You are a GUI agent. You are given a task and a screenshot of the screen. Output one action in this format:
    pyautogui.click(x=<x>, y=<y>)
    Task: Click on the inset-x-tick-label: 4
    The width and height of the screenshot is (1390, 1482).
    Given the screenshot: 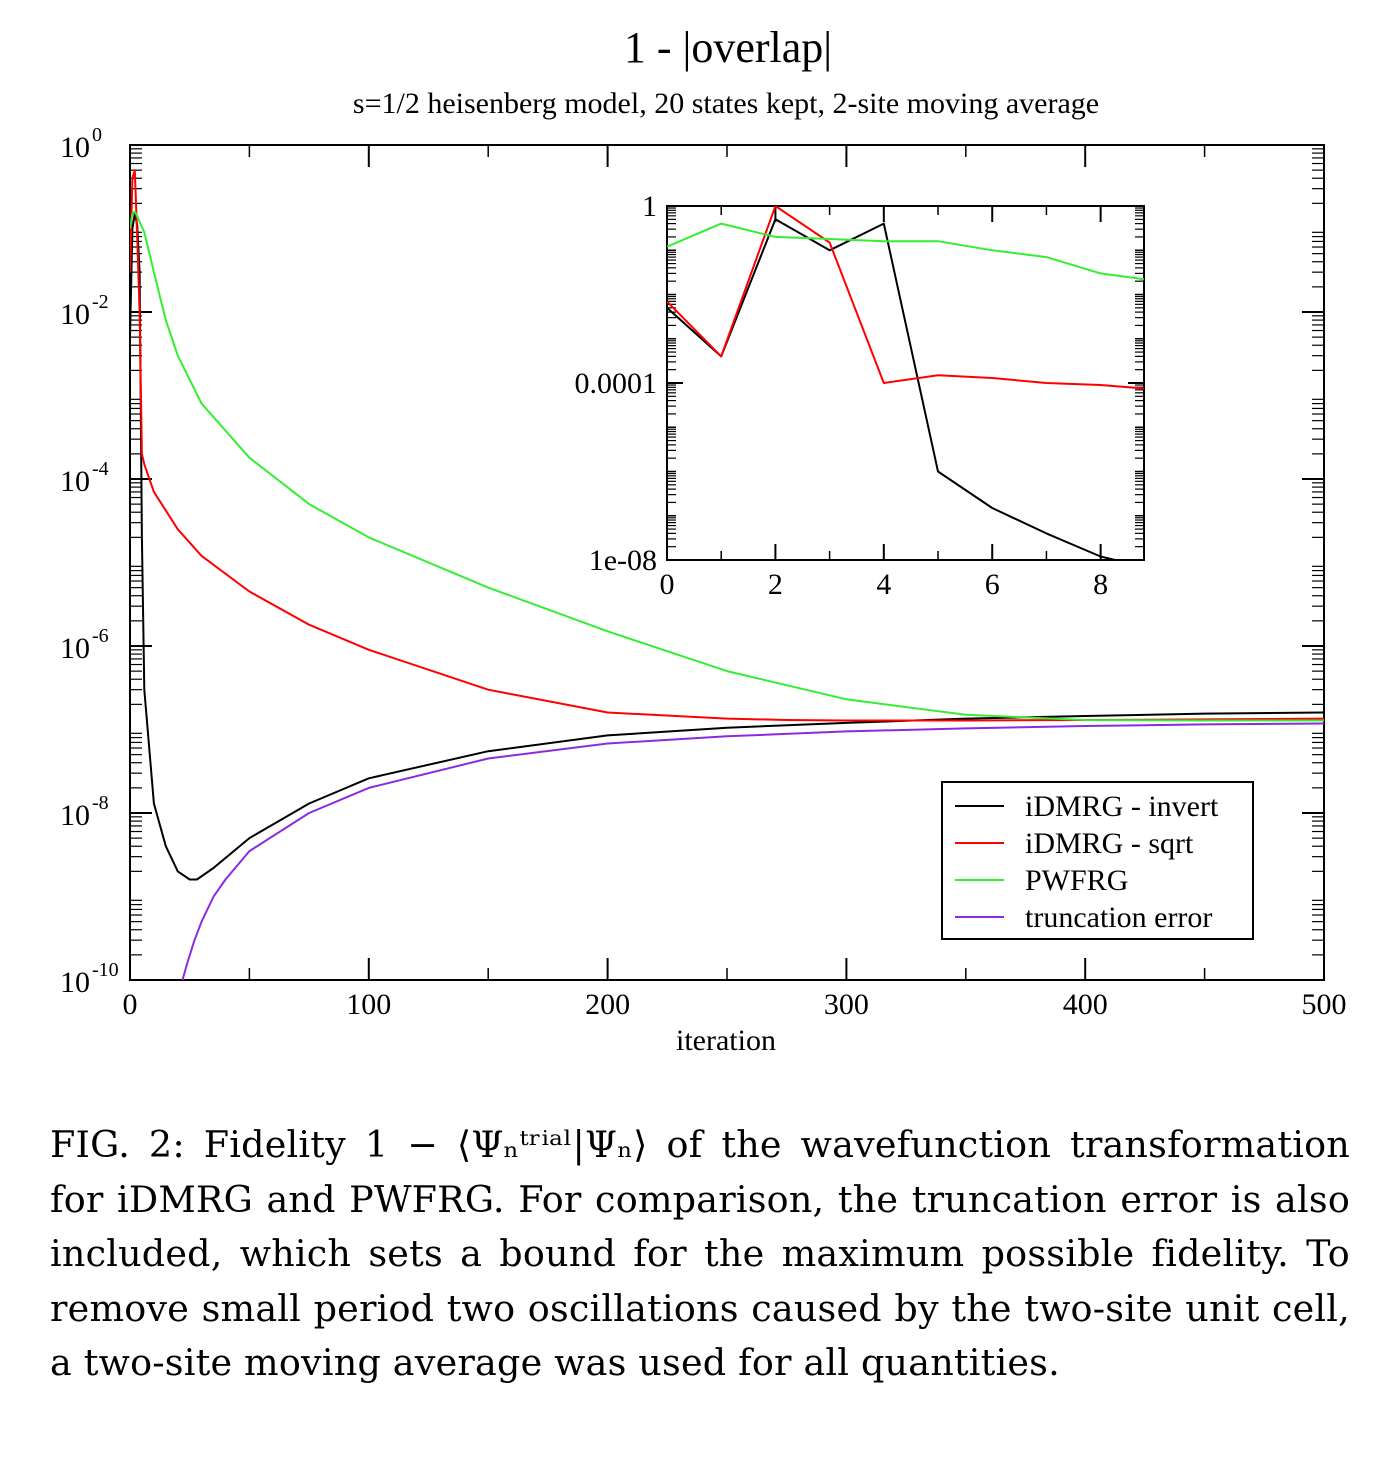 What is the action you would take?
    pyautogui.click(x=883, y=584)
    